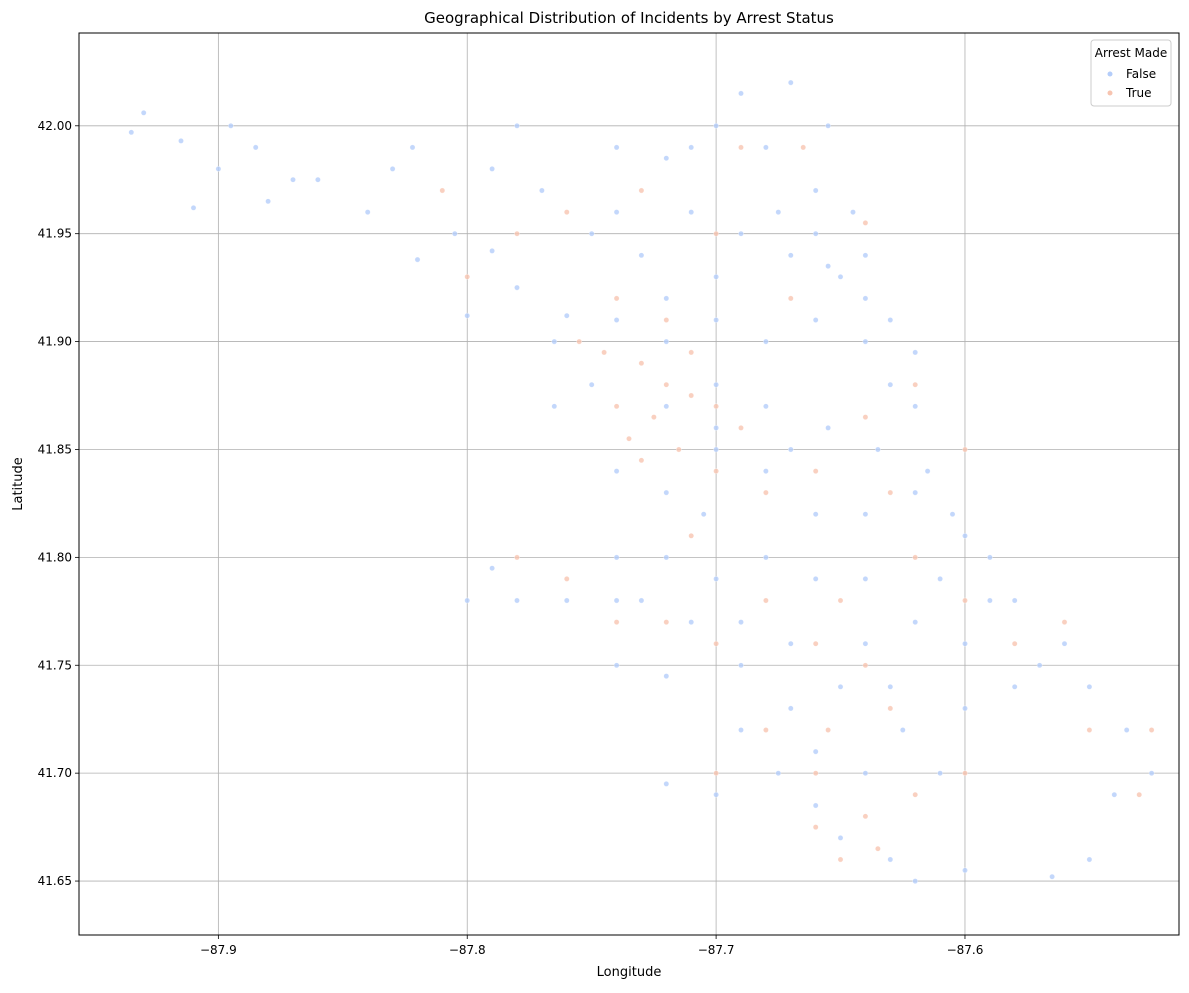  Describe the element at coordinates (1131, 53) in the screenshot. I see `legend-title: Arrest Made` at that location.